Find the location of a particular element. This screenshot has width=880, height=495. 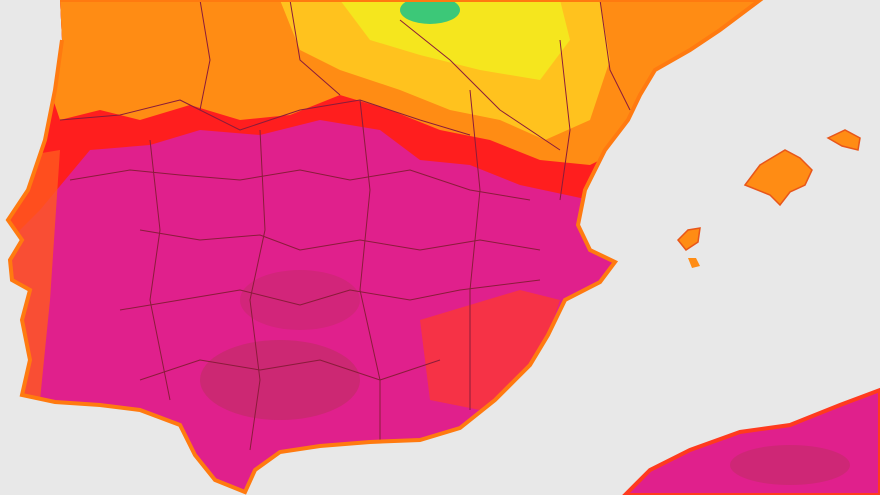

mallorca is located at coordinates (778, 178).